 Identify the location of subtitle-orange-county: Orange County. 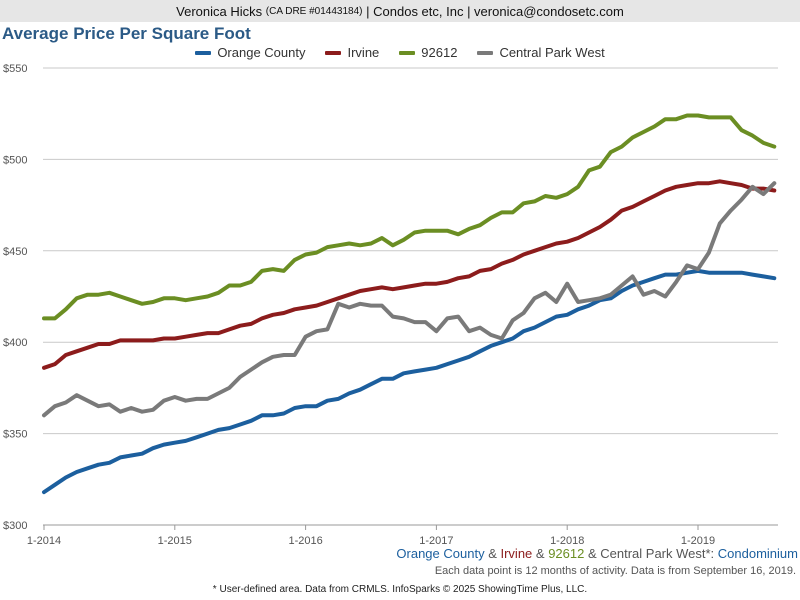
(440, 553).